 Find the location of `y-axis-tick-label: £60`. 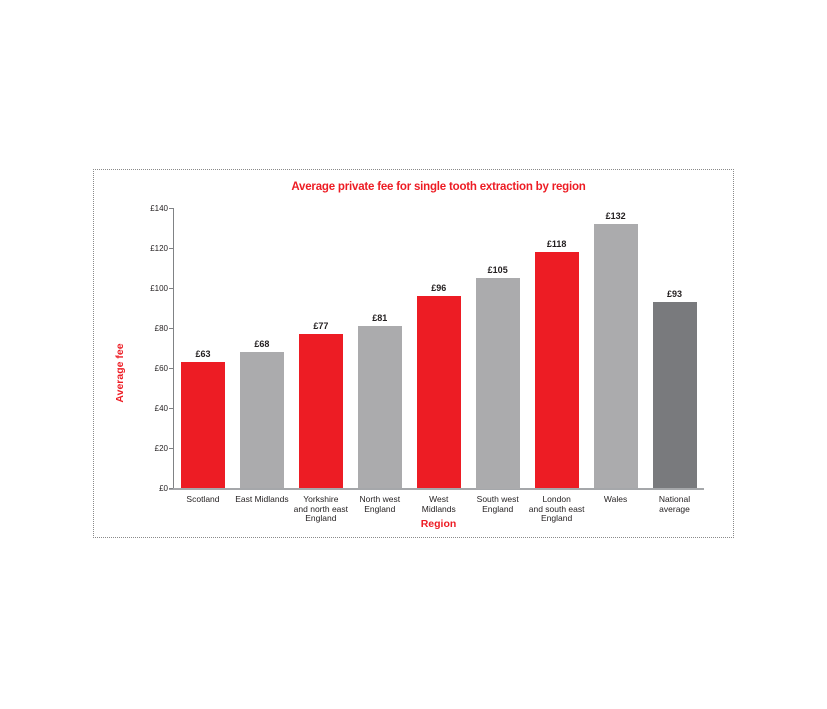

y-axis-tick-label: £60 is located at coordinates (161, 368).